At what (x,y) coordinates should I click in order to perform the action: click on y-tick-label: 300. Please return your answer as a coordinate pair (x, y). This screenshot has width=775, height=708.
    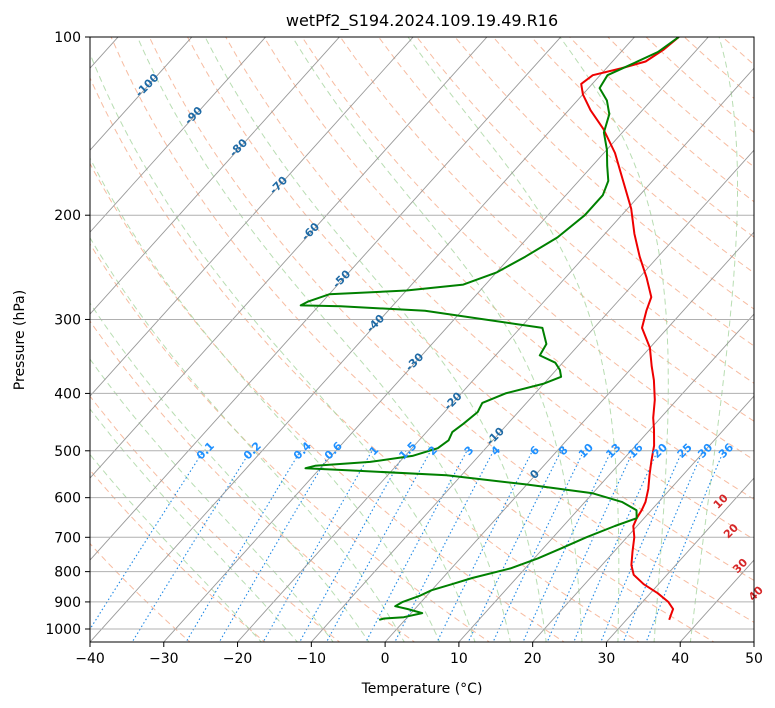
    Looking at the image, I should click on (67, 320).